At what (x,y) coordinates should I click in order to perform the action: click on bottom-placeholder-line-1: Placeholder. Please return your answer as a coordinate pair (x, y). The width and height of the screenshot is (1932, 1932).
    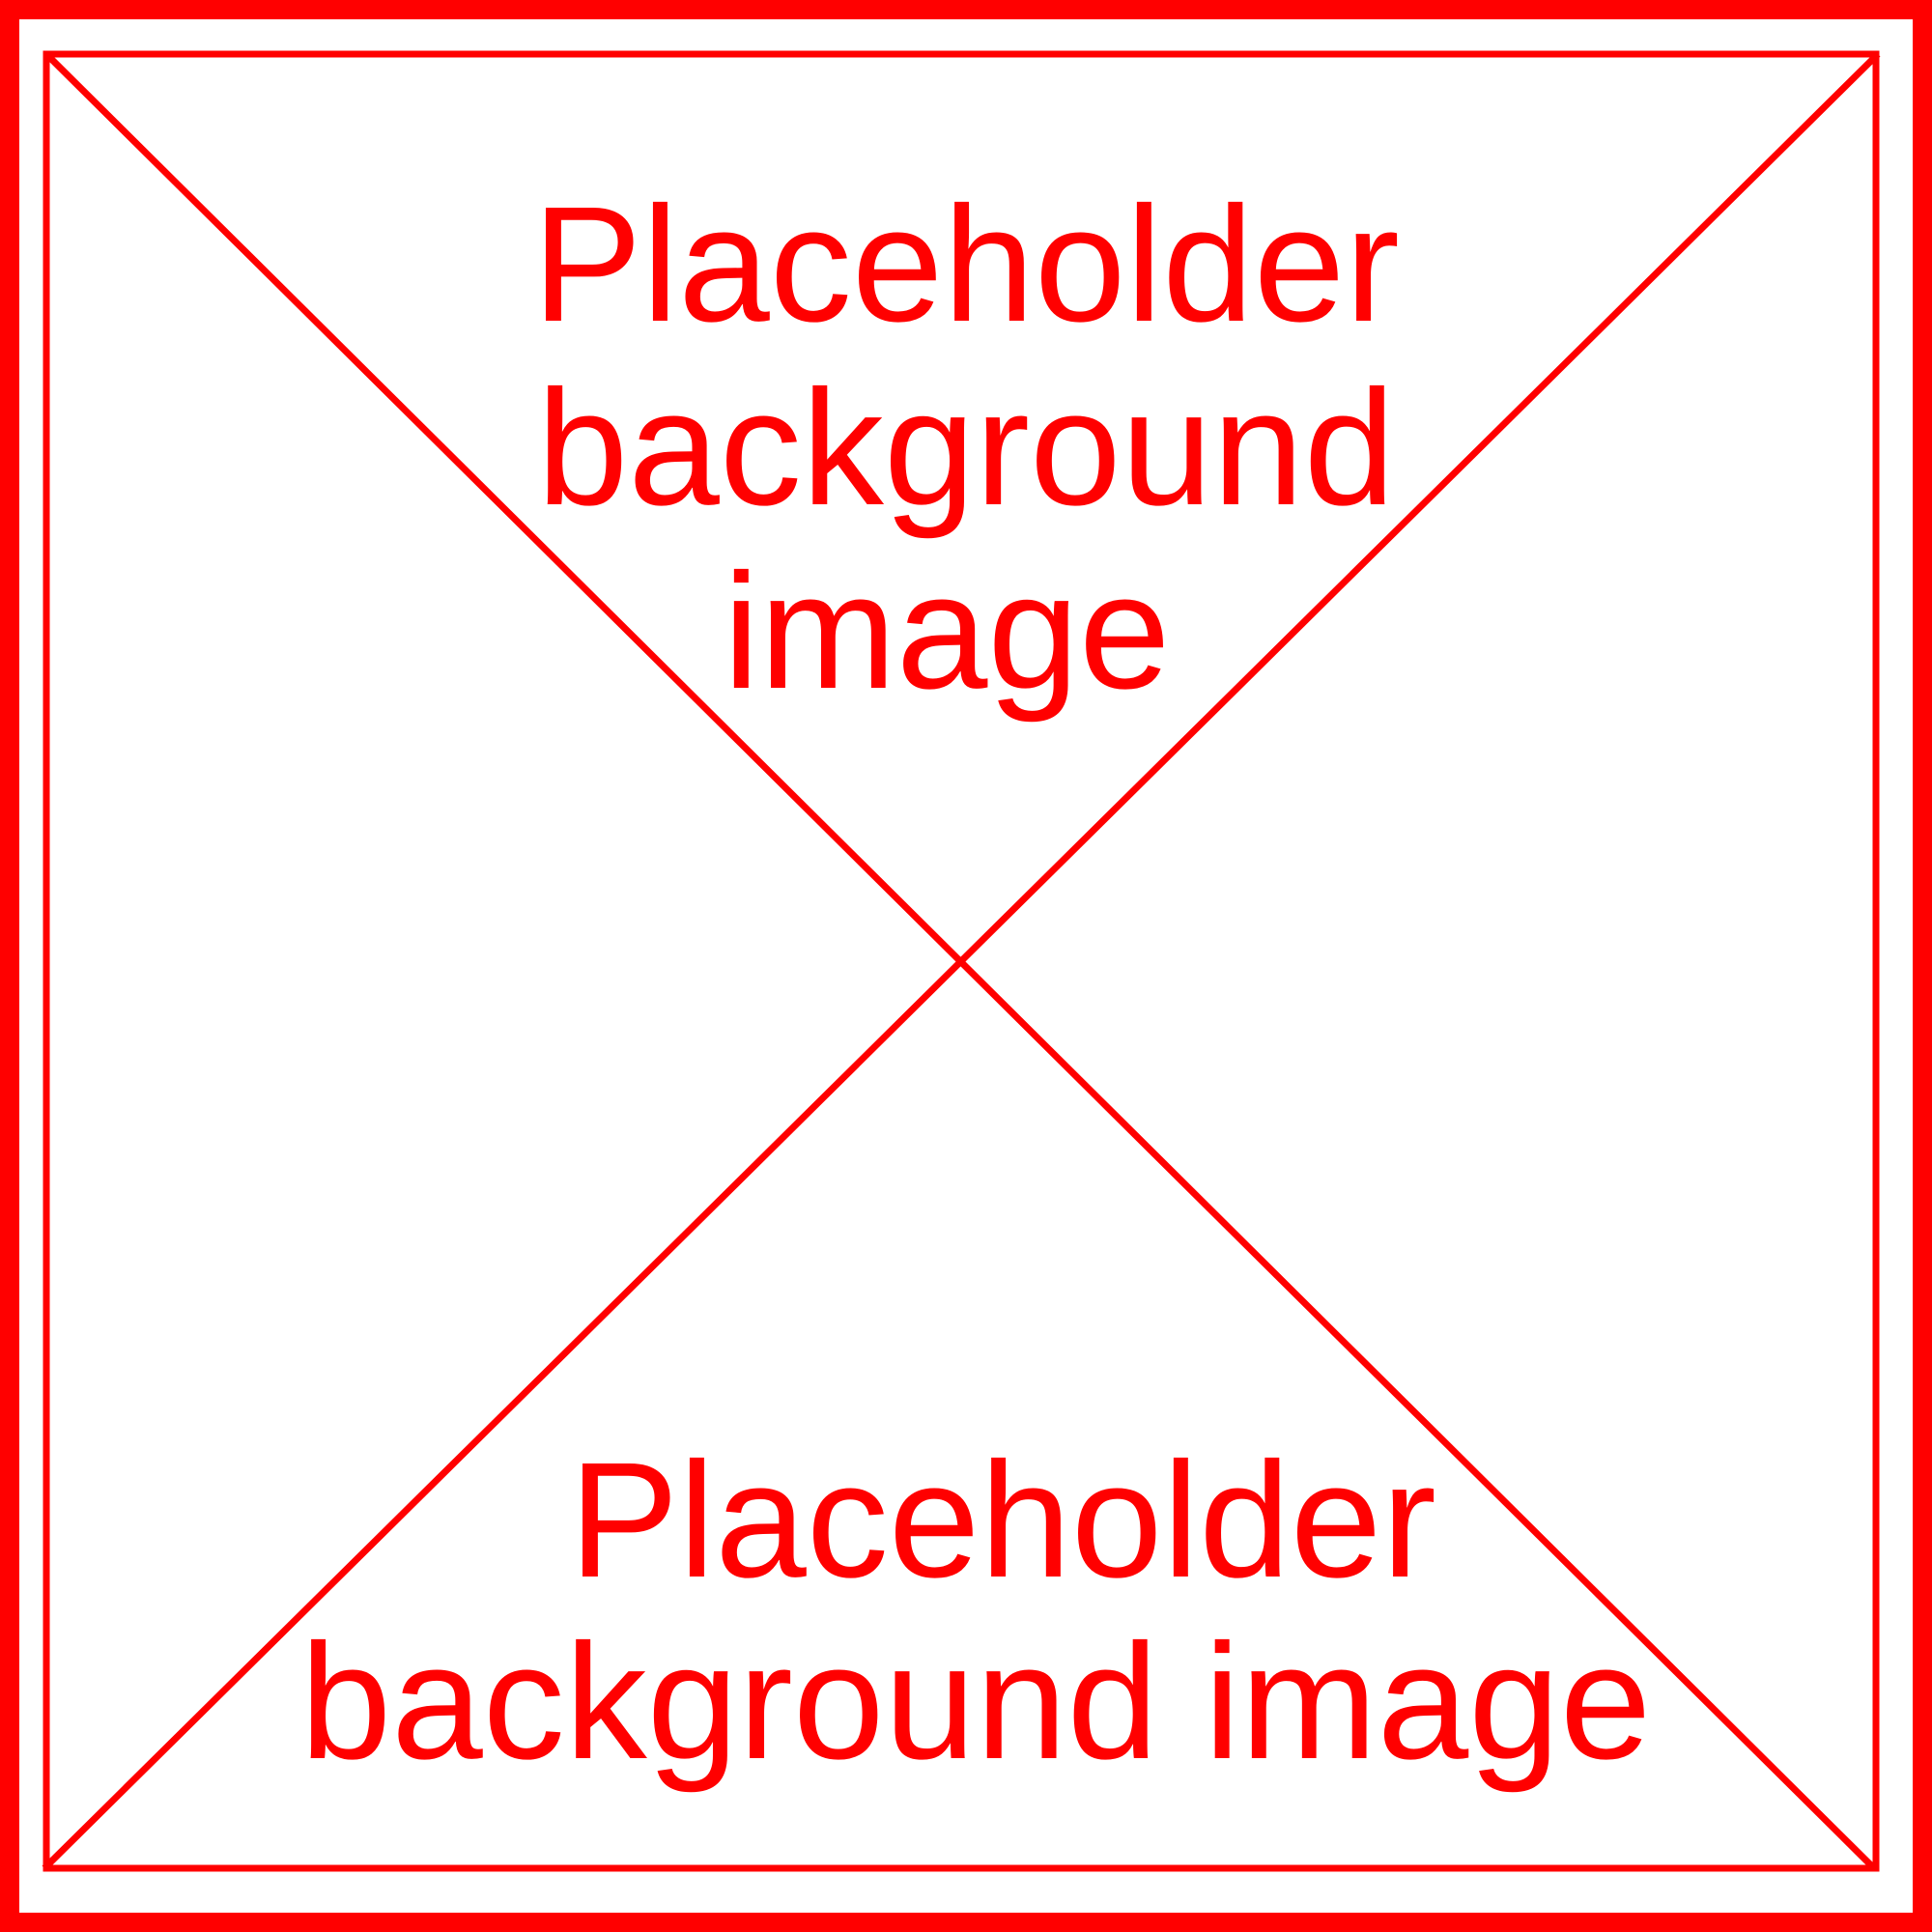
    Looking at the image, I should click on (1002, 1520).